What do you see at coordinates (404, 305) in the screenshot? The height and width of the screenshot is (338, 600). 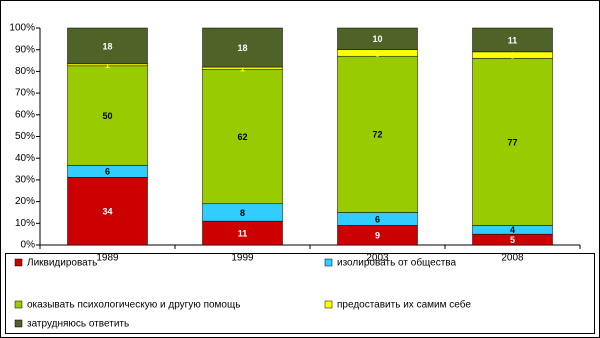 I see `legend-label: предоставить их самим себе` at bounding box center [404, 305].